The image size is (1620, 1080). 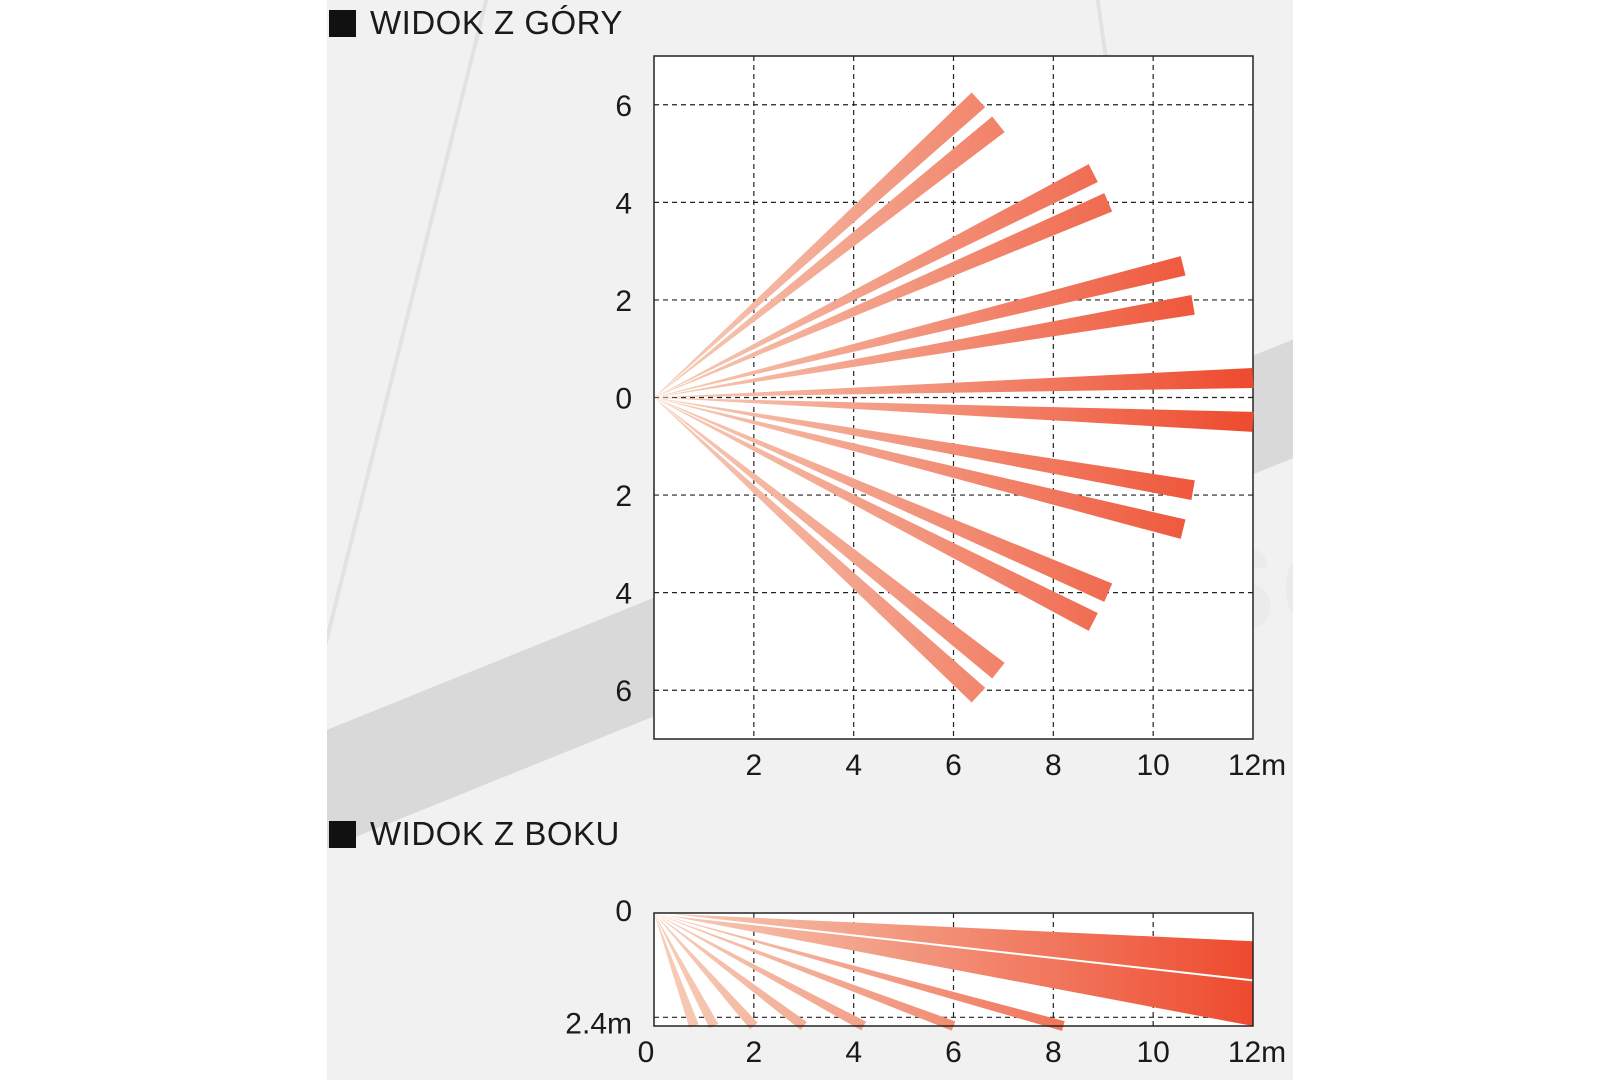 I want to click on side-view-x-ticks: 0 2 4 6 8 10 12m, so click(x=962, y=1052).